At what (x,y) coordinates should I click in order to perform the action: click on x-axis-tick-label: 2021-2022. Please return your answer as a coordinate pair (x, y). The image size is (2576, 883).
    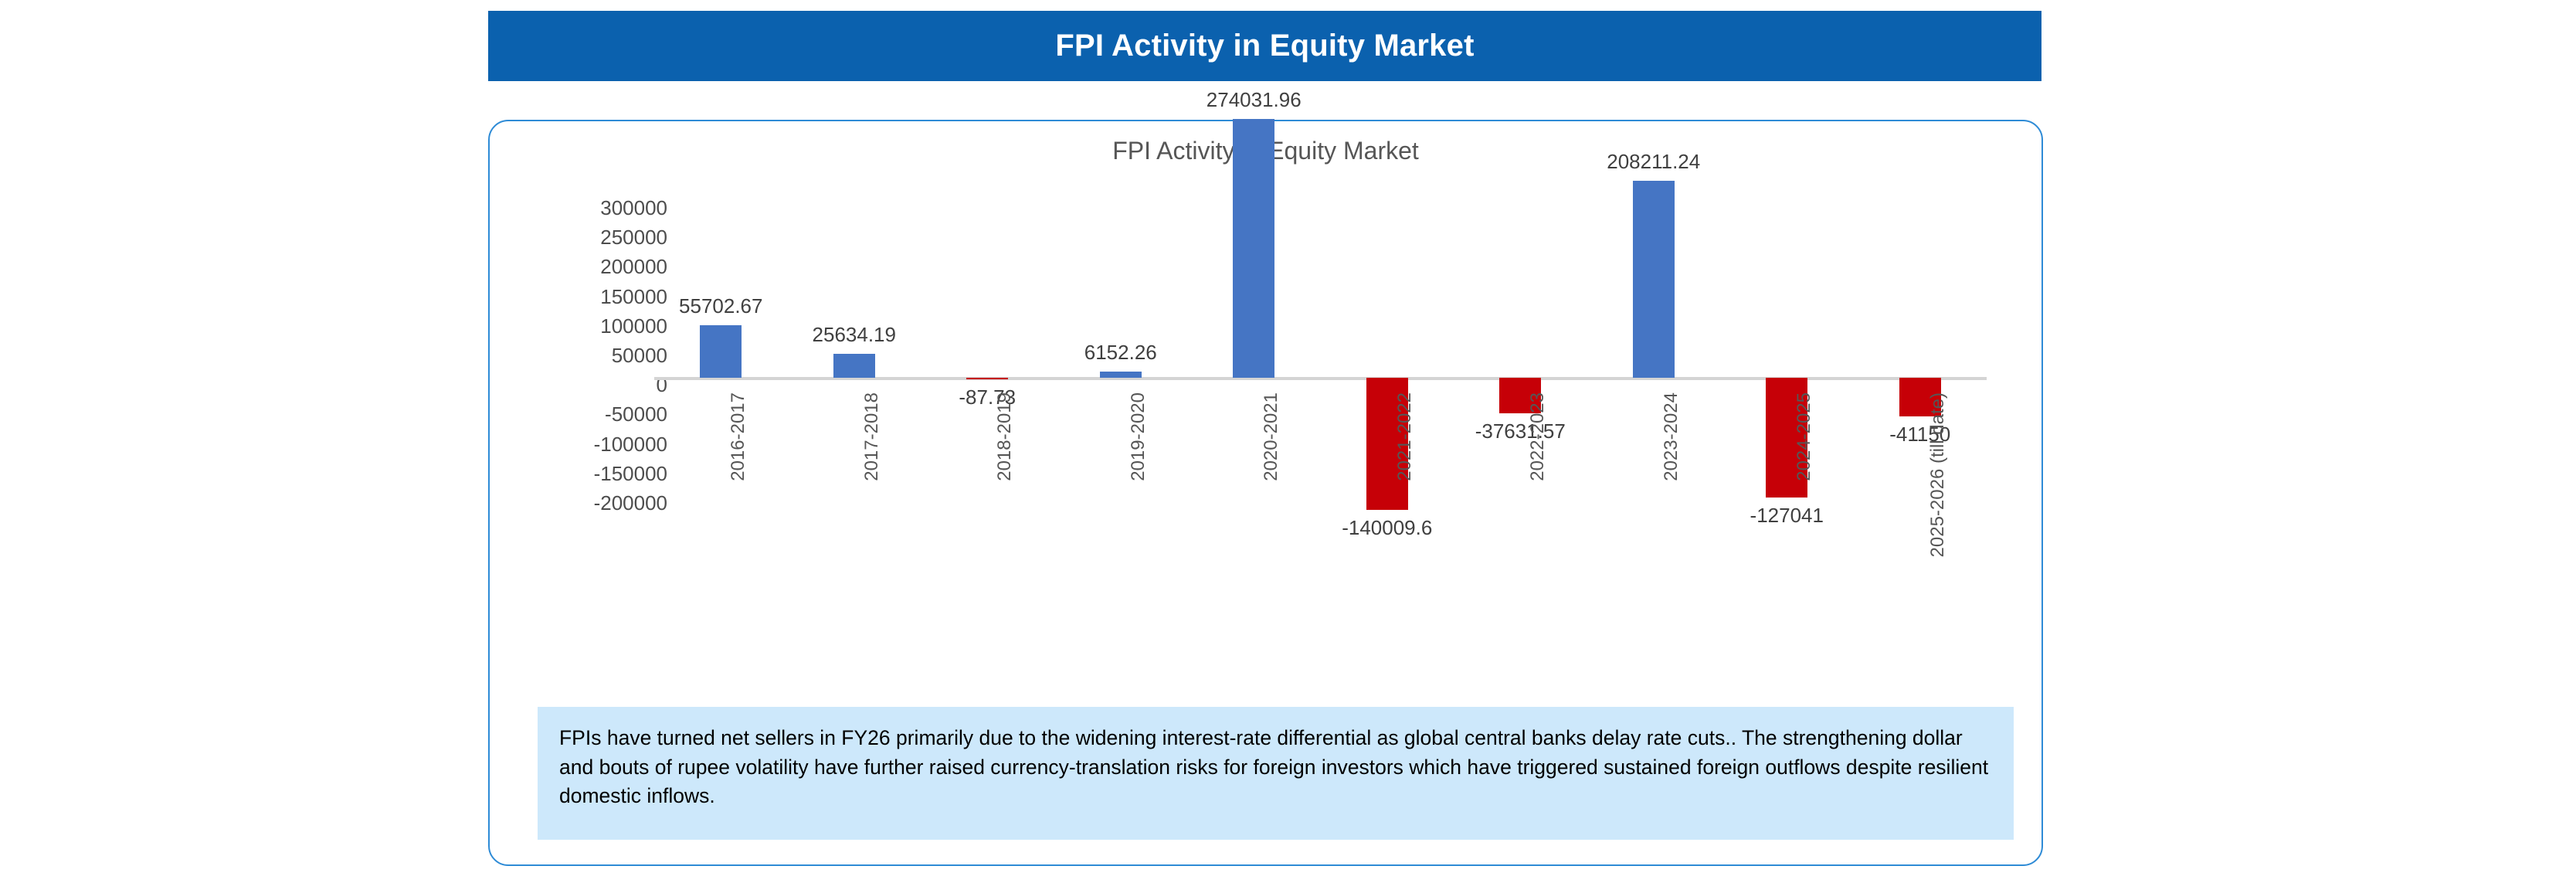
    Looking at the image, I should click on (1404, 436).